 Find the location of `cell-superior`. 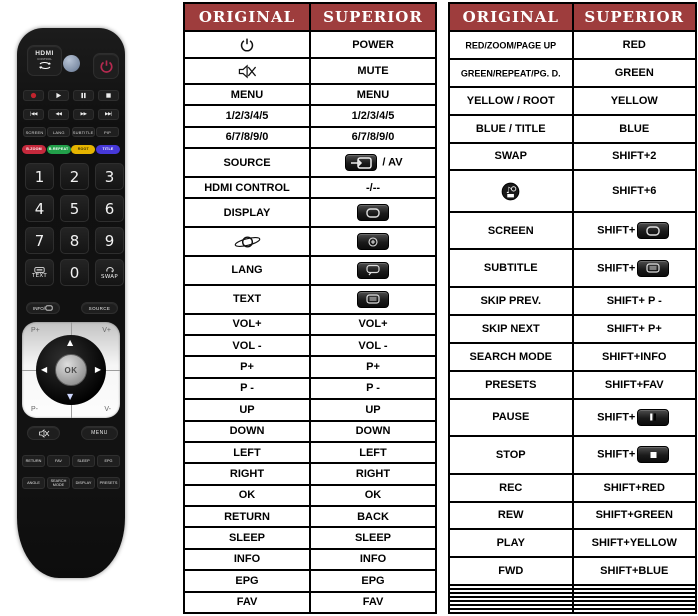

cell-superior is located at coordinates (634, 591).